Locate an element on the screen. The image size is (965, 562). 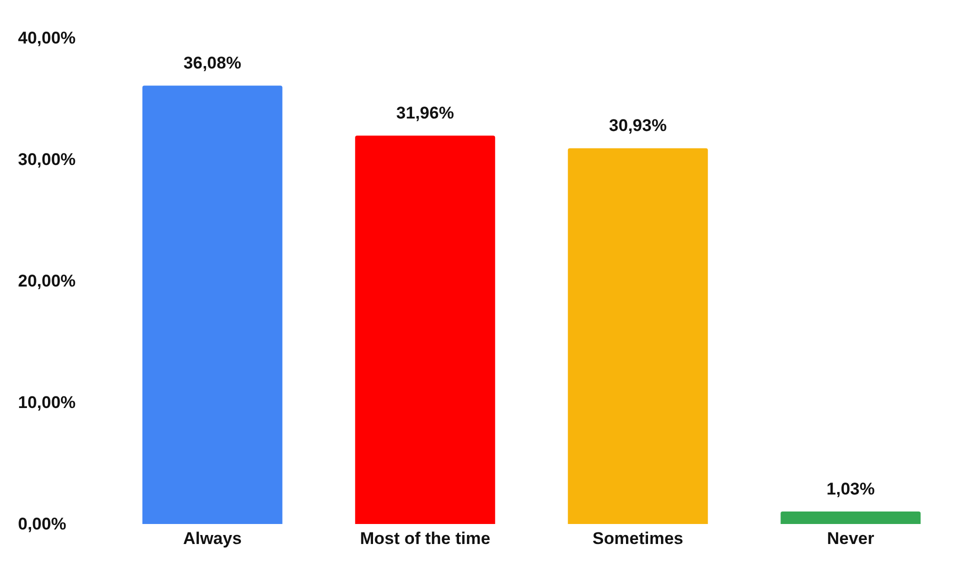
data-label: 36,08% is located at coordinates (213, 63).